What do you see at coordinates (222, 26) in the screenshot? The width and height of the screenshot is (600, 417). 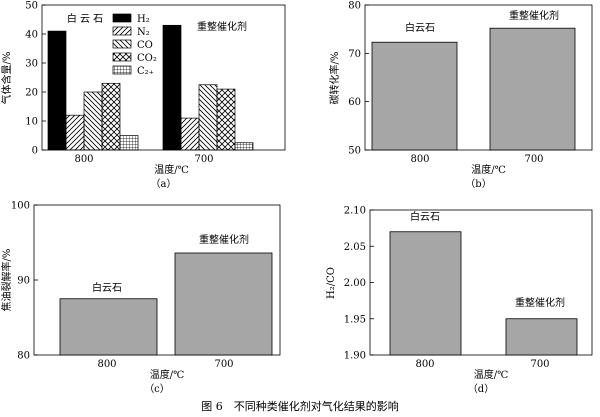 I see `bar-group-label: 重整催化剂` at bounding box center [222, 26].